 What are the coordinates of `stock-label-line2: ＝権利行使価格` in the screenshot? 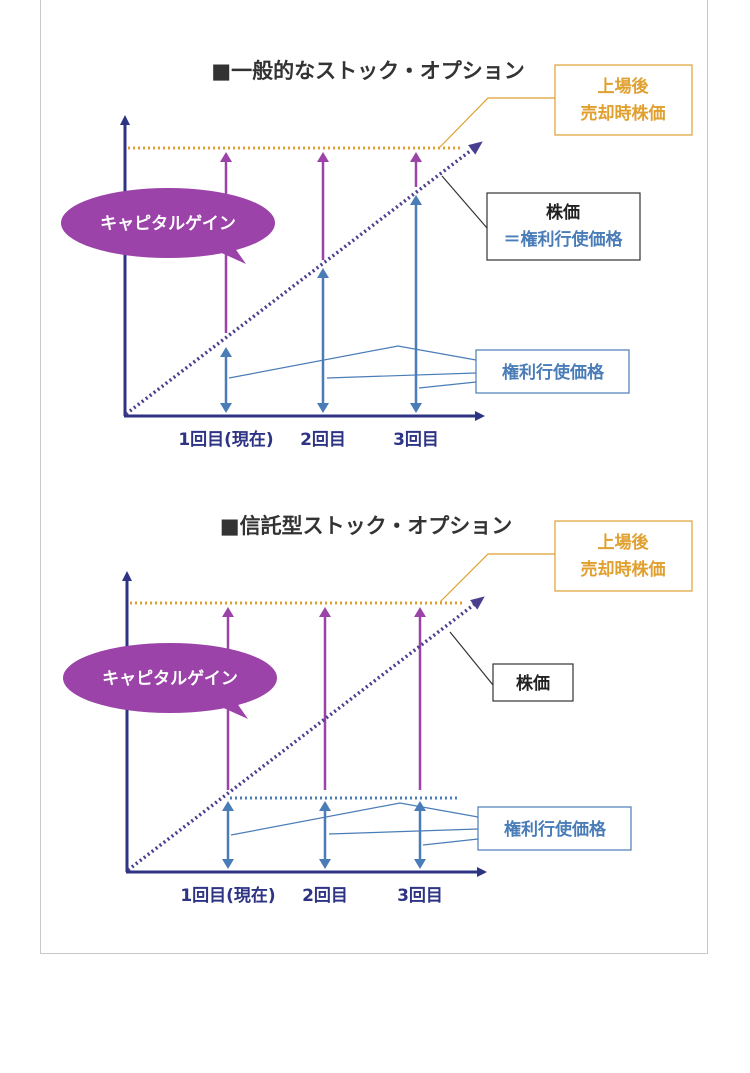 It's located at (564, 239).